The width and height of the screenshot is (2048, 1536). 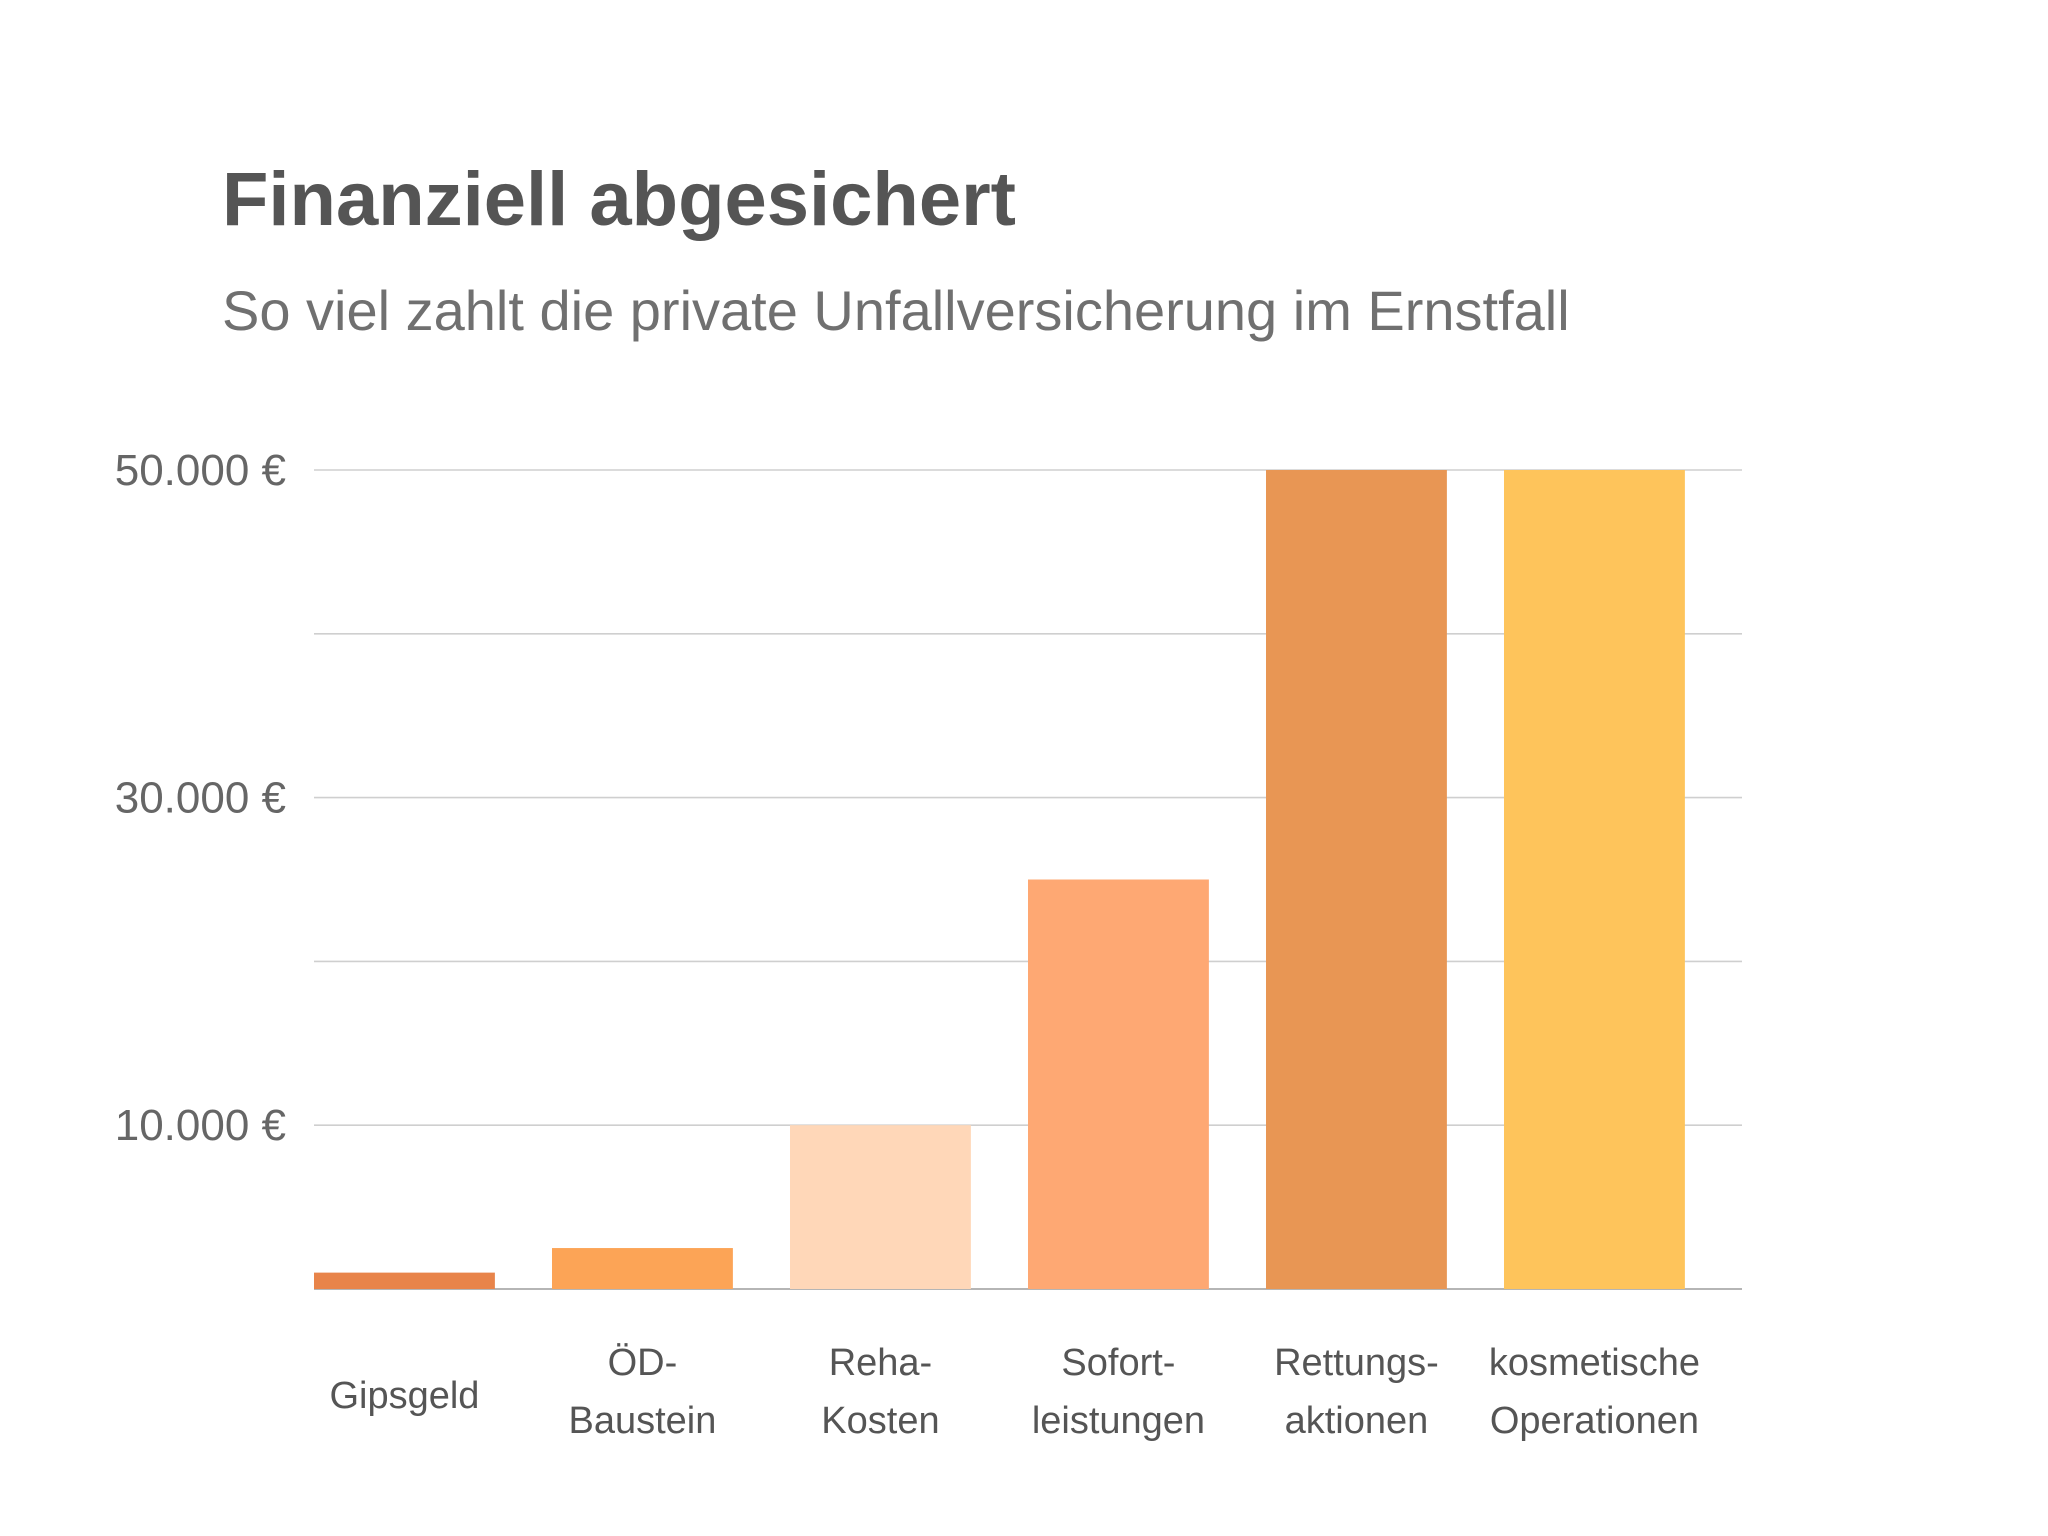 What do you see at coordinates (200, 470) in the screenshot?
I see `y-tick-label: 50.000 €` at bounding box center [200, 470].